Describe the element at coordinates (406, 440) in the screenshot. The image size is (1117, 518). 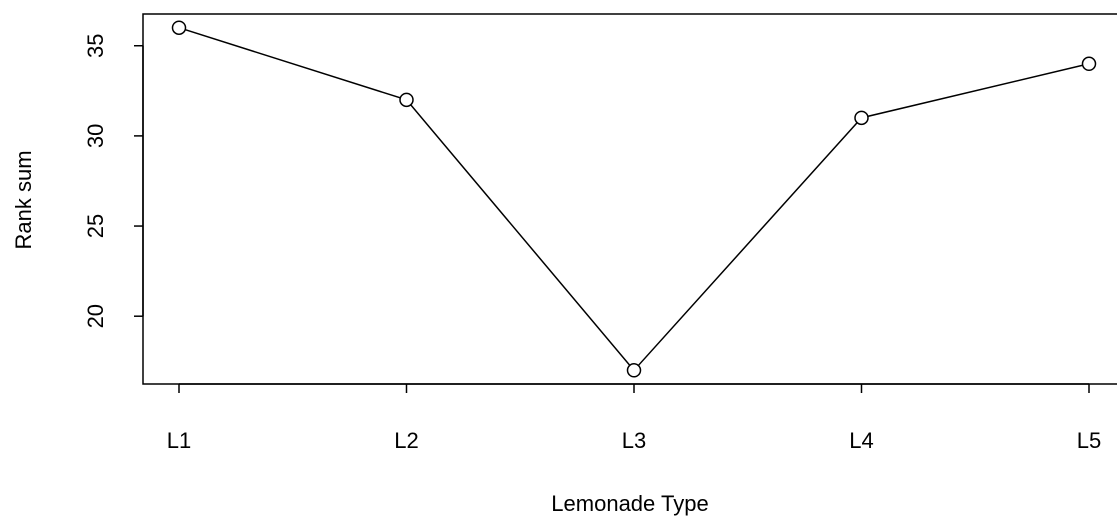
I see `x-tick-label: L2` at that location.